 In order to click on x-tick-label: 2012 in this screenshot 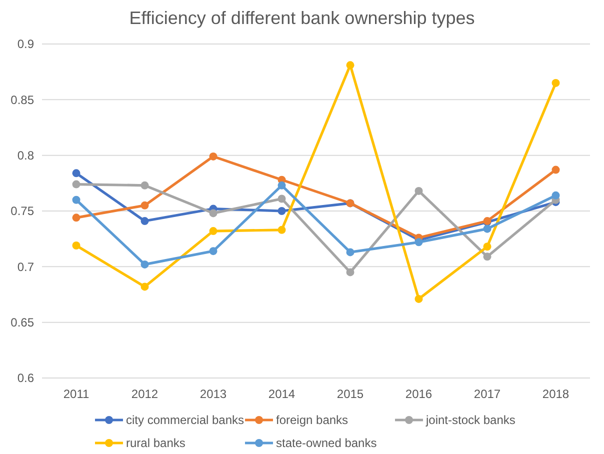, I will do `click(144, 394)`.